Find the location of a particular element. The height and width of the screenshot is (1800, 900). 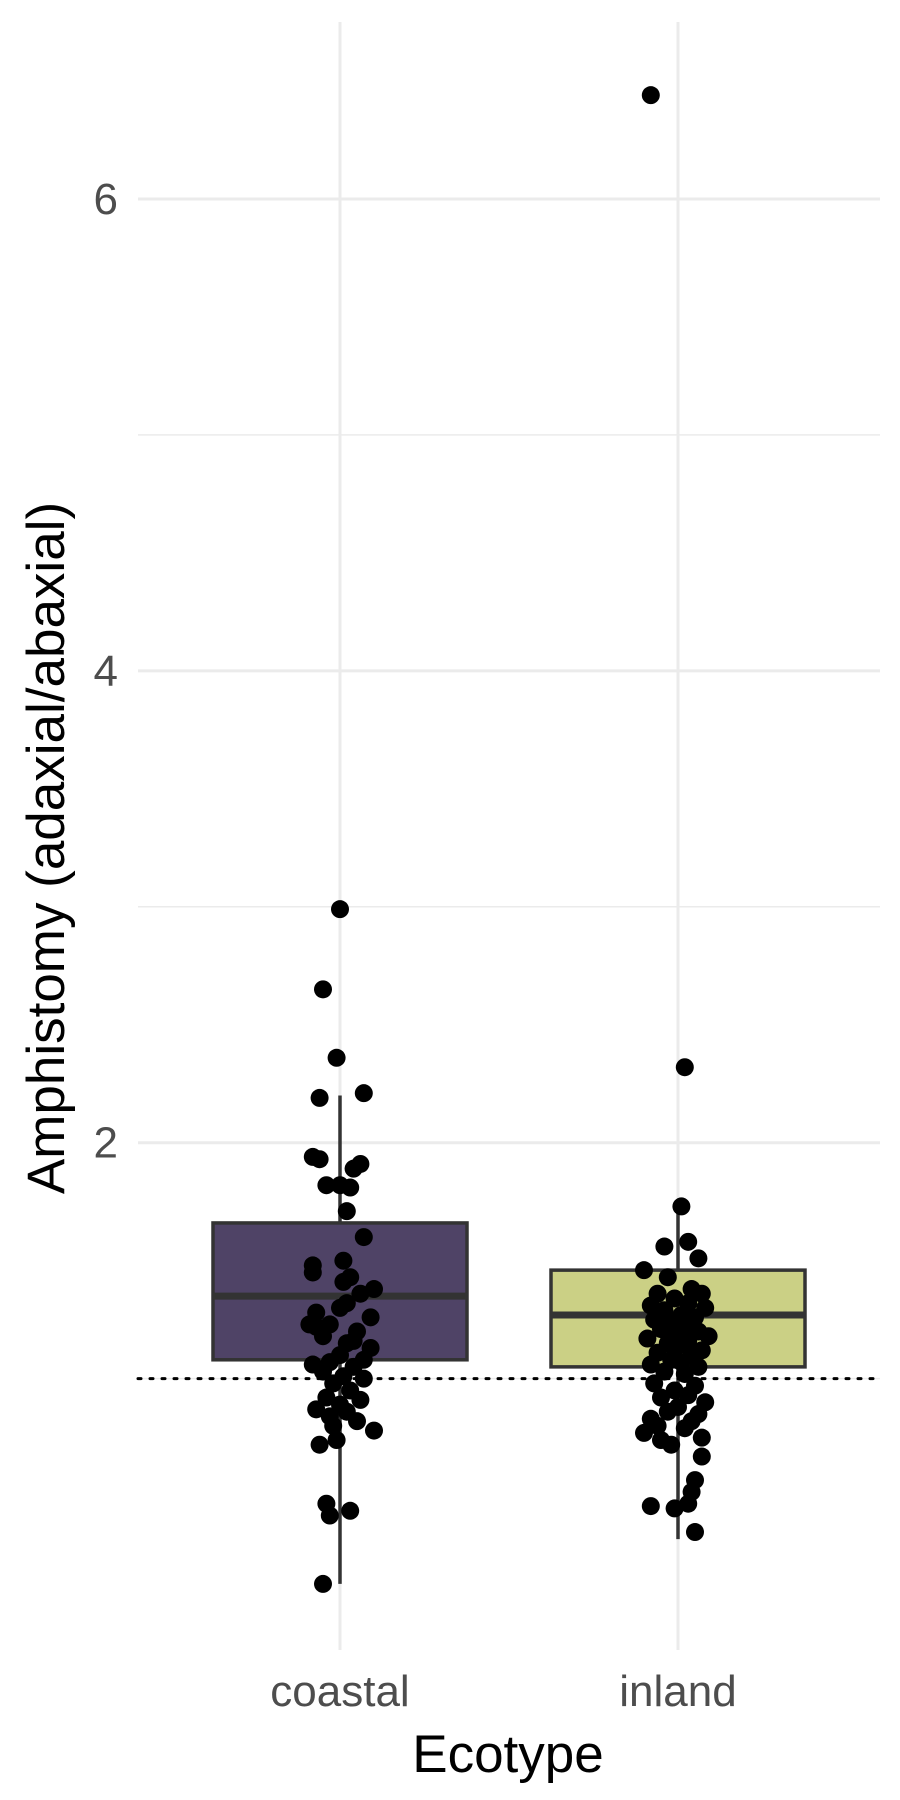

x-tick-labels: coastal inland is located at coordinates (503, 1691).